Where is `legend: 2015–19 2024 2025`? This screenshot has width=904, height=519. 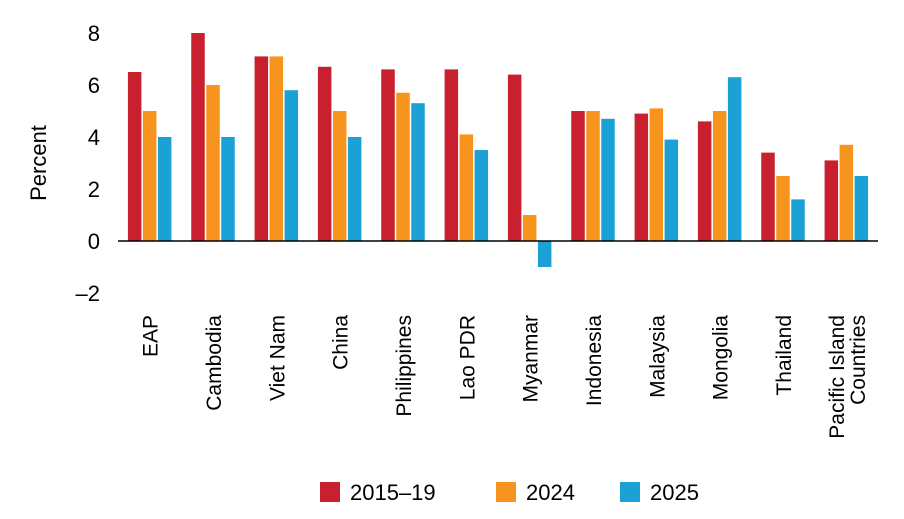
legend: 2015–19 2024 2025 is located at coordinates (509, 492).